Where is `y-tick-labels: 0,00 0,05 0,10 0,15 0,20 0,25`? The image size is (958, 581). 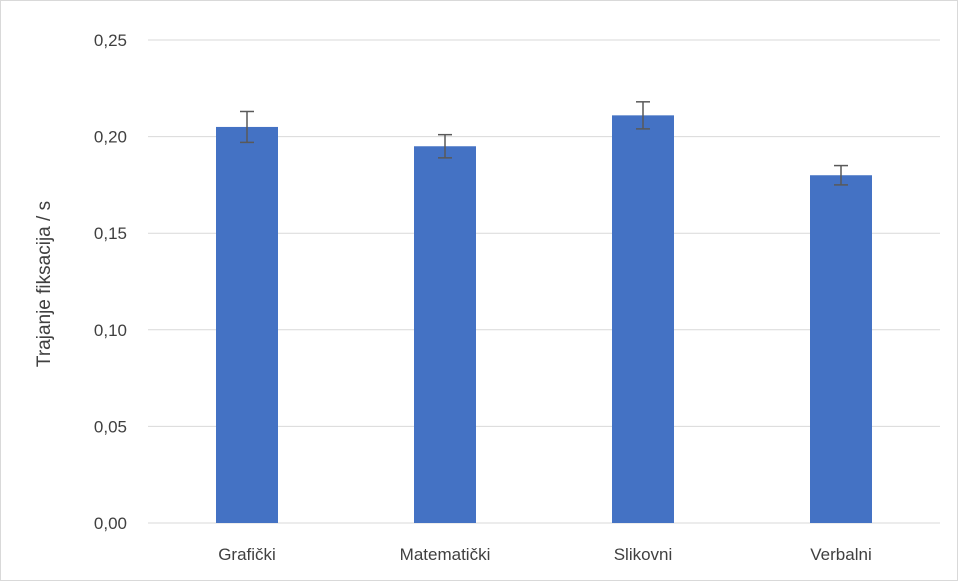
y-tick-labels: 0,00 0,05 0,10 0,15 0,20 0,25 is located at coordinates (110, 282).